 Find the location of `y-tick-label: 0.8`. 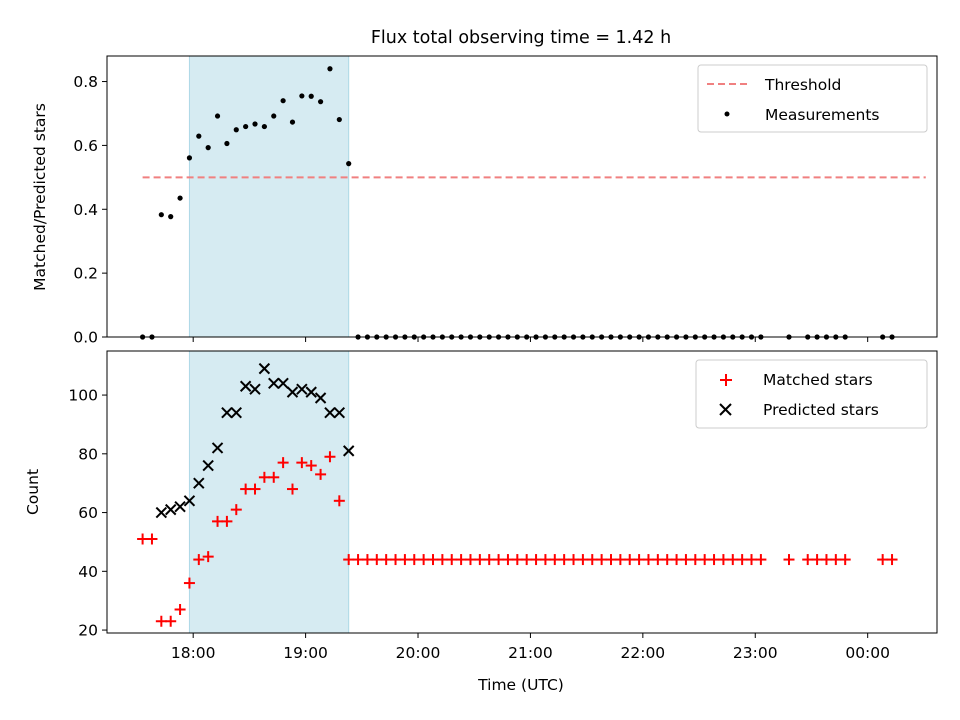

y-tick-label: 0.8 is located at coordinates (85, 82).